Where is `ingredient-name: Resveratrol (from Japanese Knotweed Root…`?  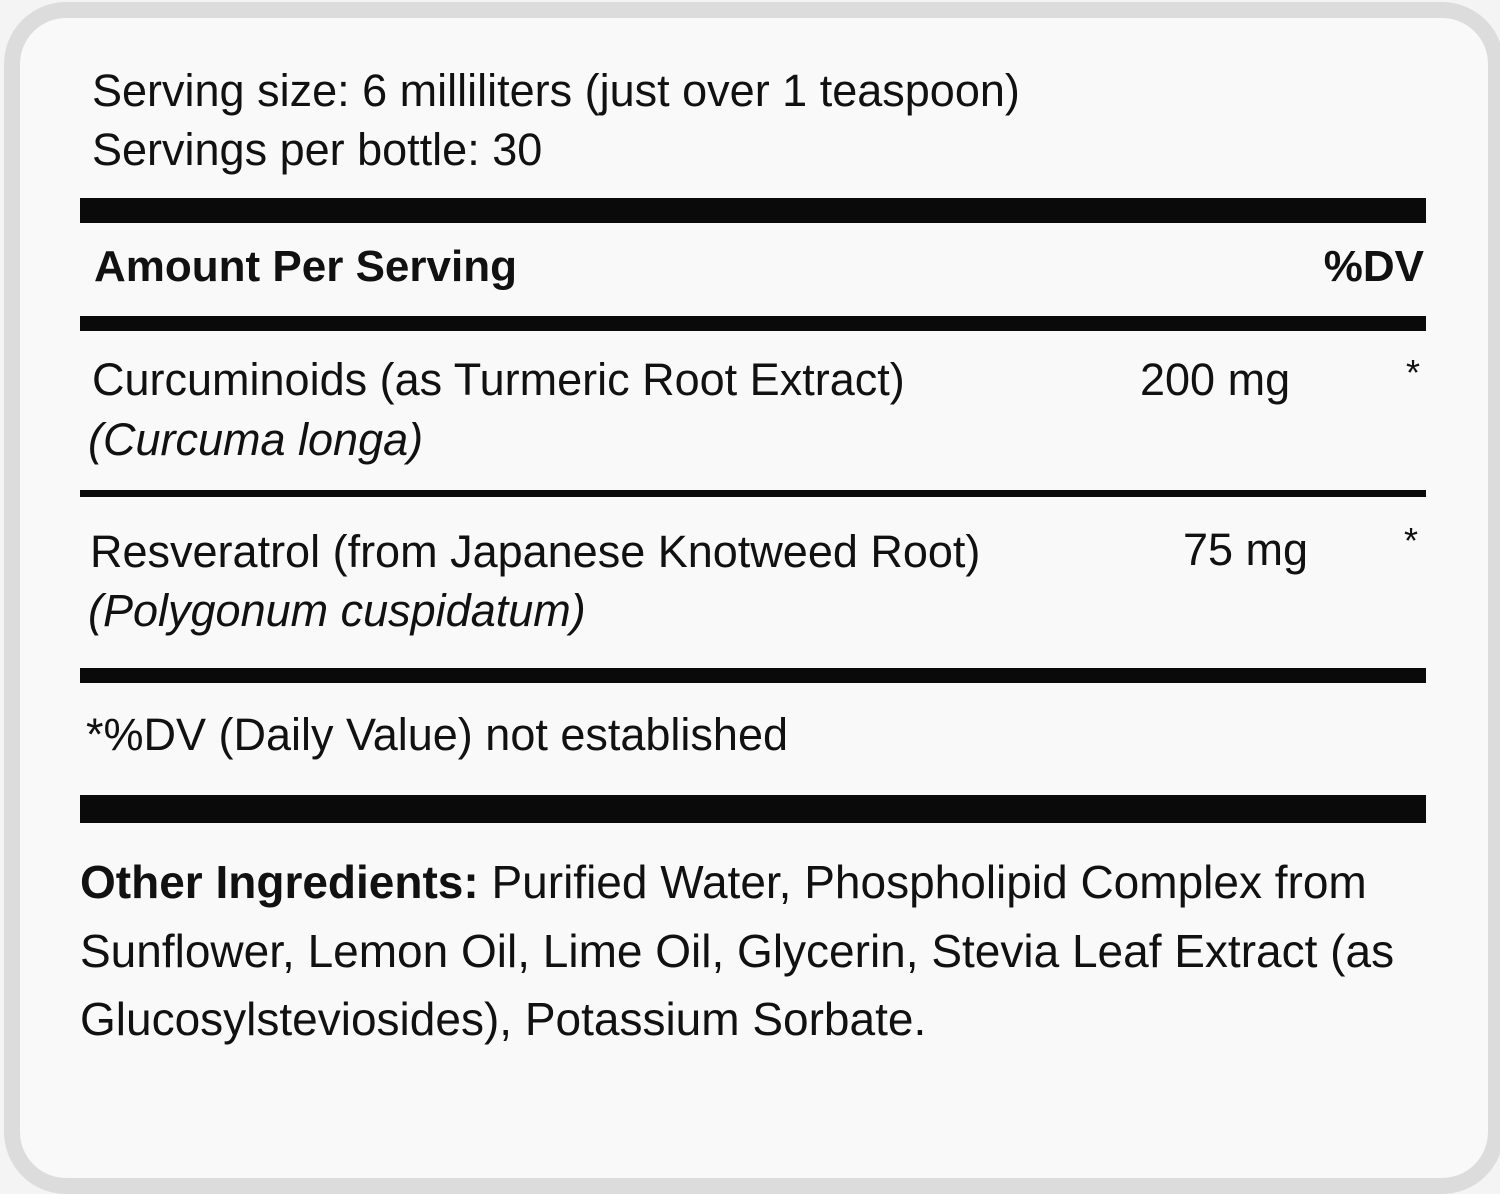 ingredient-name: Resveratrol (from Japanese Knotweed Root… is located at coordinates (535, 551).